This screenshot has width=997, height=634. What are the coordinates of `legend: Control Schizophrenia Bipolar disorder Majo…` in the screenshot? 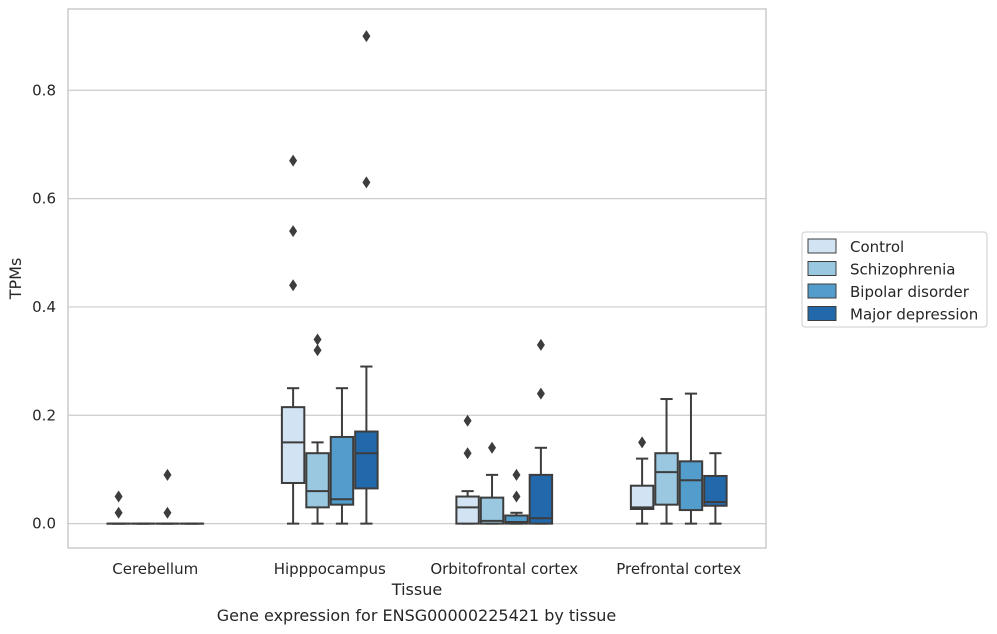 It's located at (894, 279).